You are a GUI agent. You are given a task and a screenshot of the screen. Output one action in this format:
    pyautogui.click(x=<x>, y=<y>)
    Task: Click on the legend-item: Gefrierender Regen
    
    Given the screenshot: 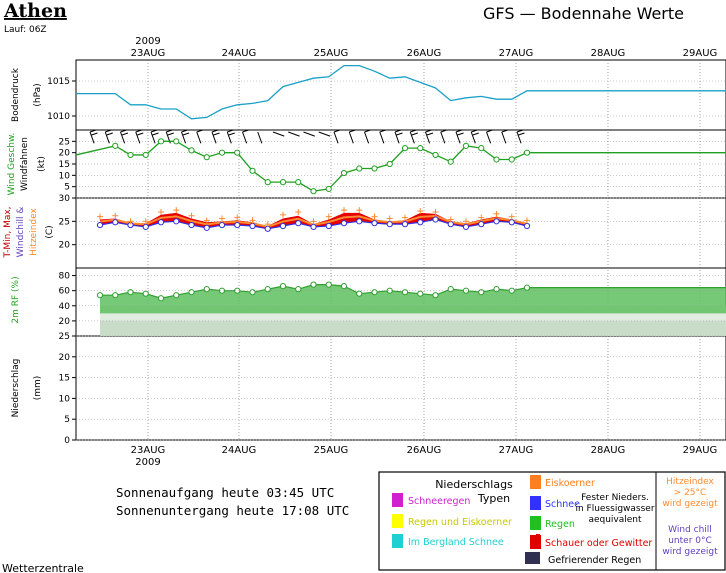 What is the action you would take?
    pyautogui.click(x=594, y=560)
    